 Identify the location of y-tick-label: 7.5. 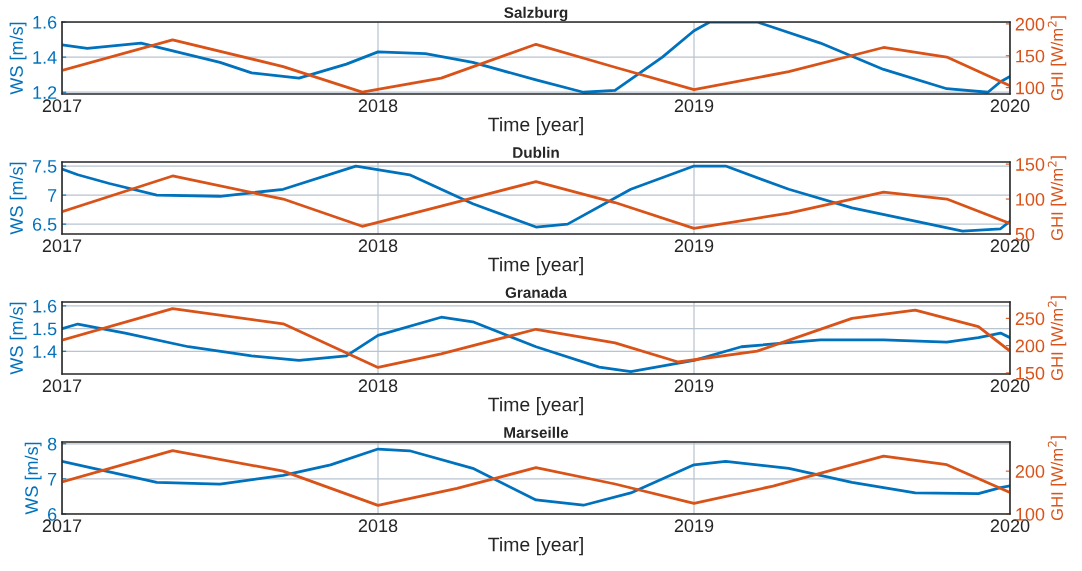
(44, 166).